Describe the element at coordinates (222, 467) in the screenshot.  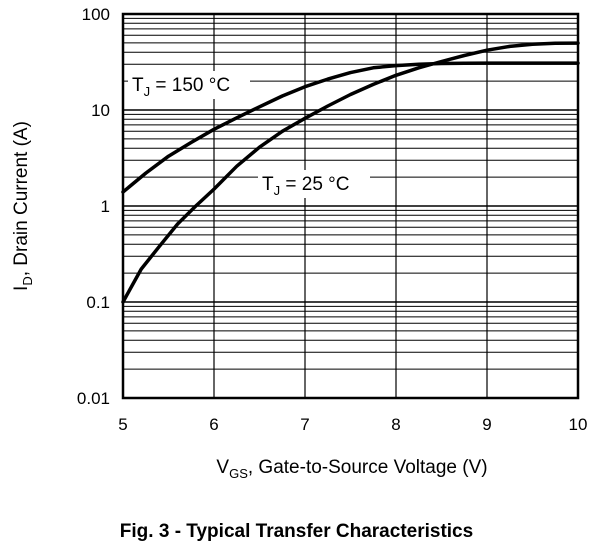
I see `x-axis-label-main: V` at that location.